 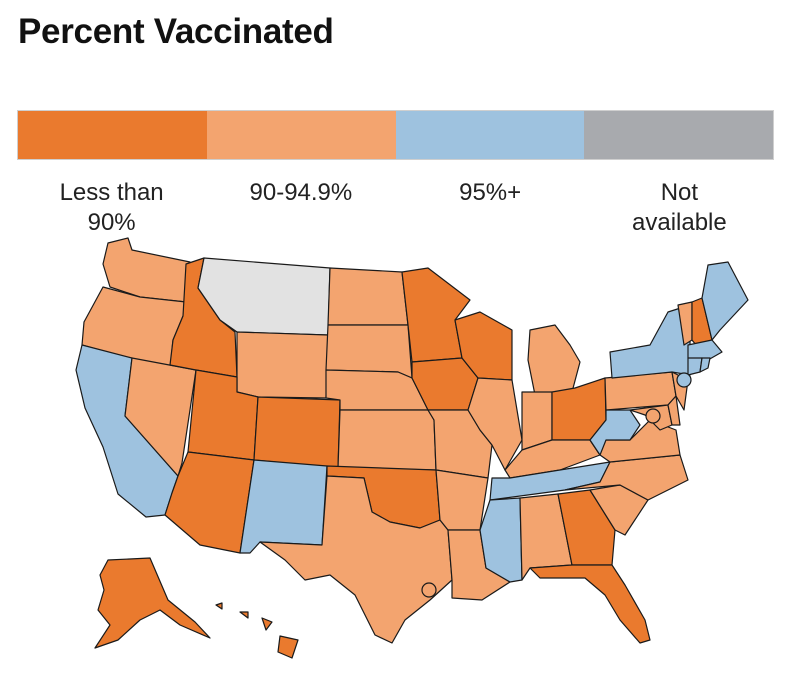 I want to click on legend-label-mid: 90-94.9%, so click(x=301, y=192).